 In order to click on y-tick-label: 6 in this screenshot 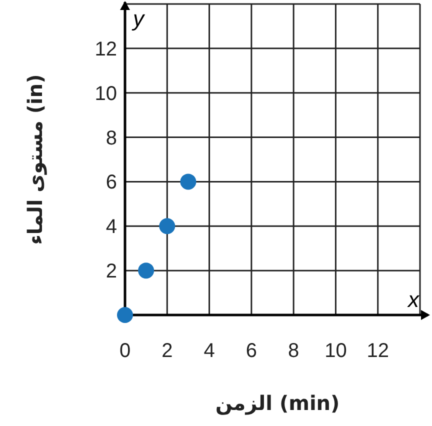, I will do `click(111, 183)`.